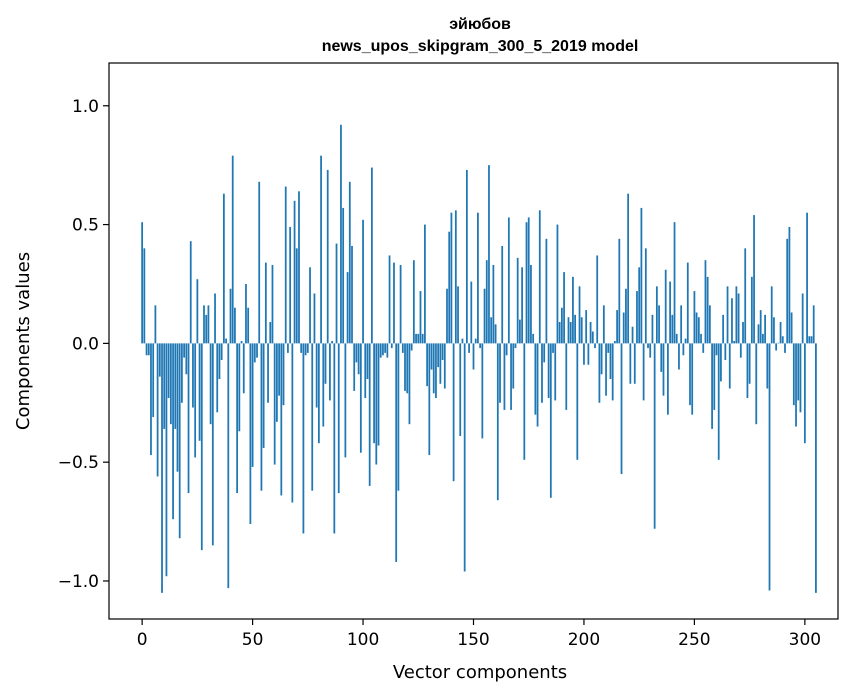 The width and height of the screenshot is (867, 696). I want to click on x-axis-label: Vector components, so click(480, 672).